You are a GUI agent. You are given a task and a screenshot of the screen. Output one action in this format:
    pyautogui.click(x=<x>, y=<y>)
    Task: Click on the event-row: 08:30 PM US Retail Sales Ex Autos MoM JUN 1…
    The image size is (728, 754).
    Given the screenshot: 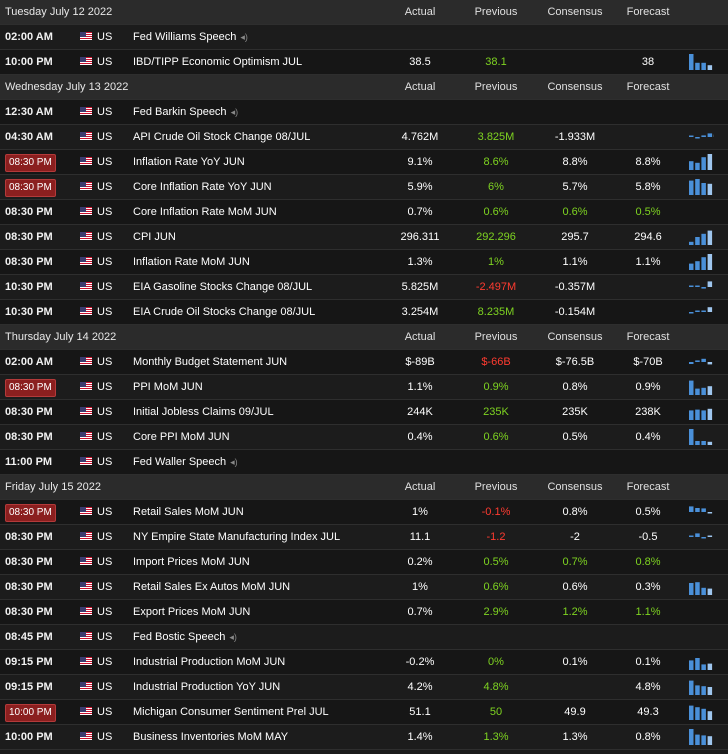 What is the action you would take?
    pyautogui.click(x=364, y=587)
    